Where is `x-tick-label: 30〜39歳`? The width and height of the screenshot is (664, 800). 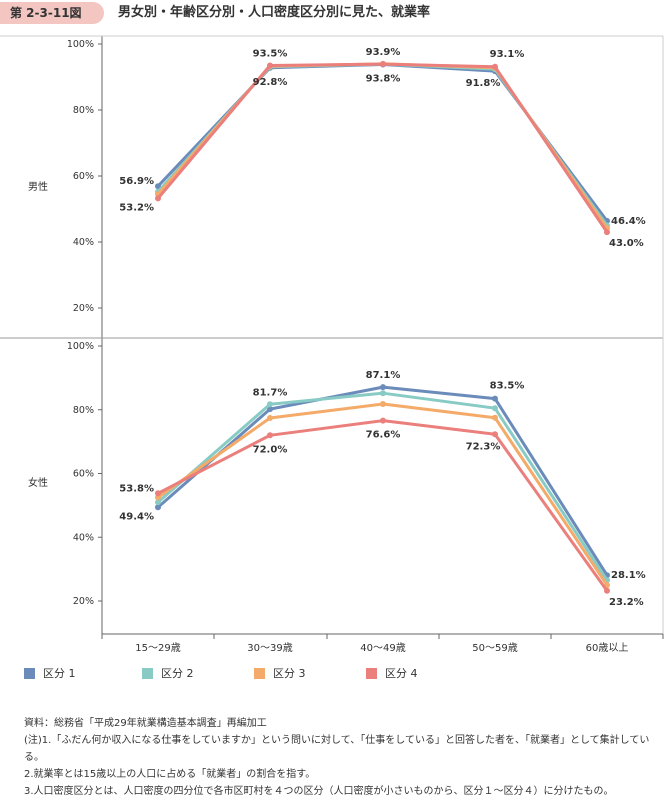 x-tick-label: 30〜39歳 is located at coordinates (269, 648).